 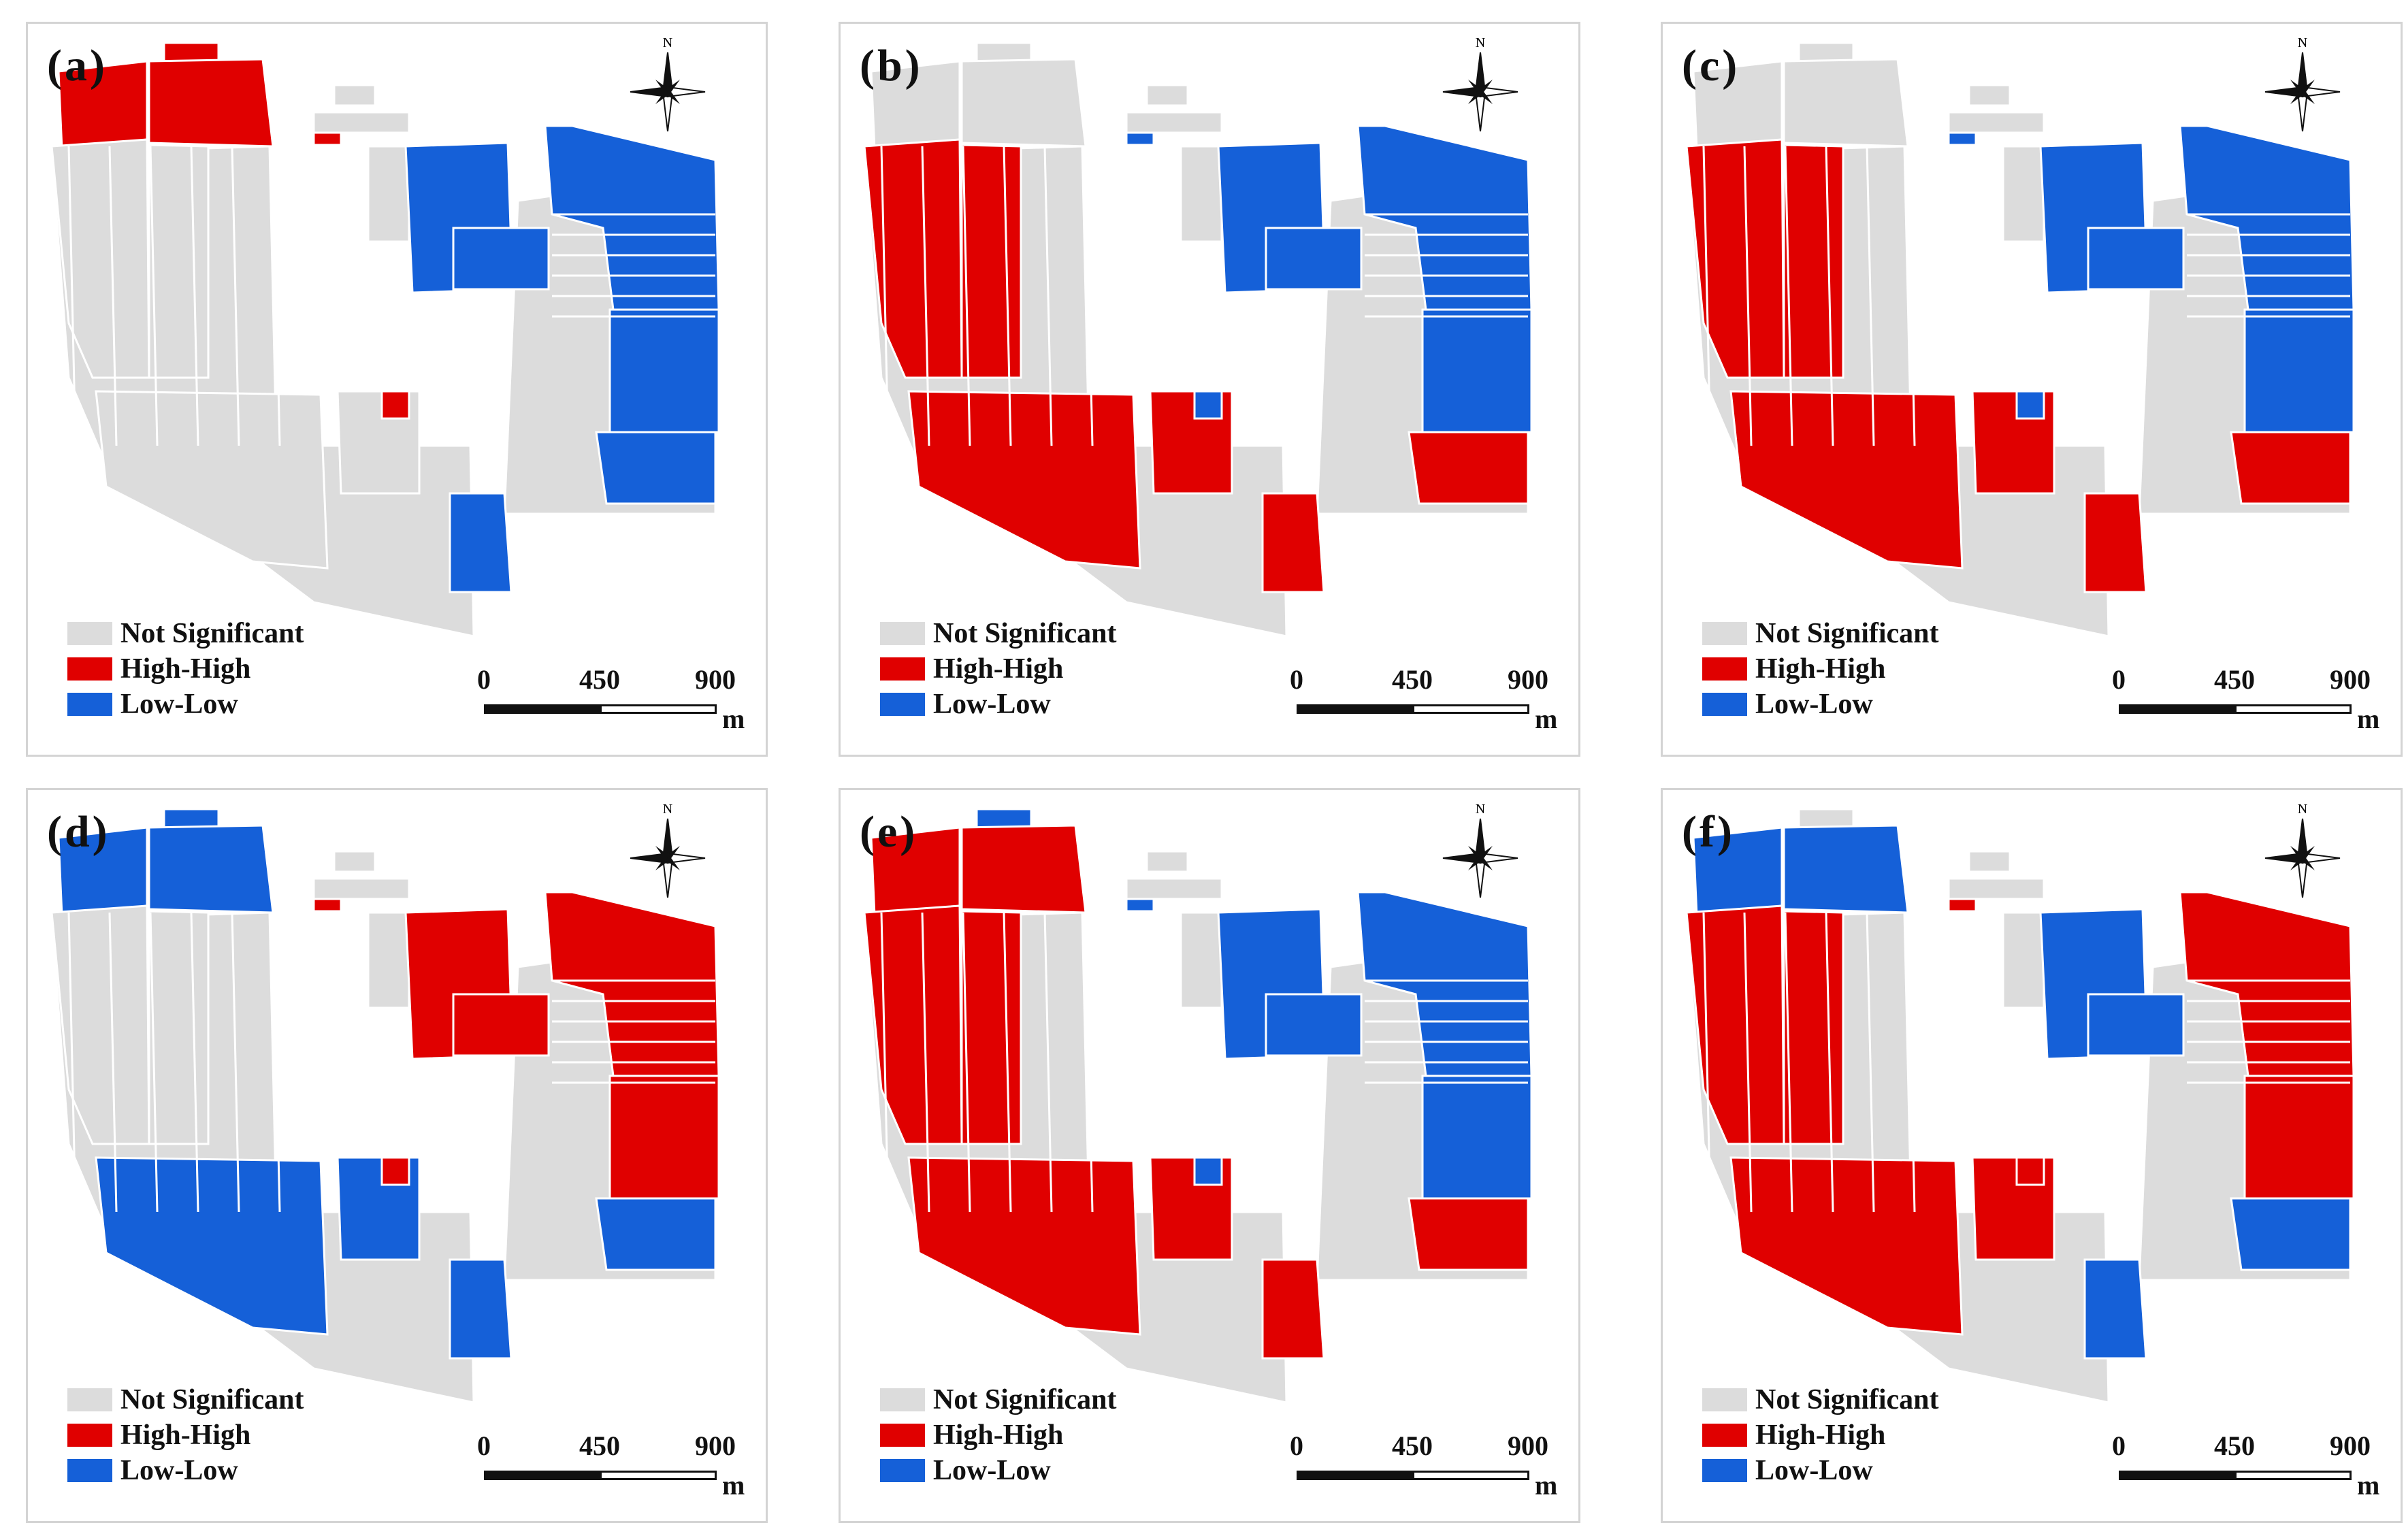 I want to click on north-arrow-icon: N, so click(x=1480, y=83).